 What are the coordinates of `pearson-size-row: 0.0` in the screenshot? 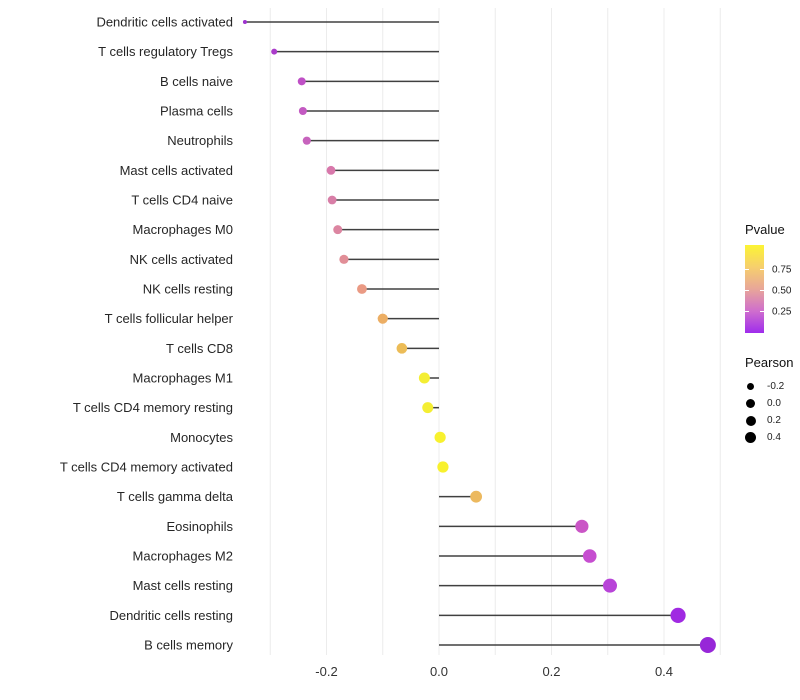 It's located at (771, 403).